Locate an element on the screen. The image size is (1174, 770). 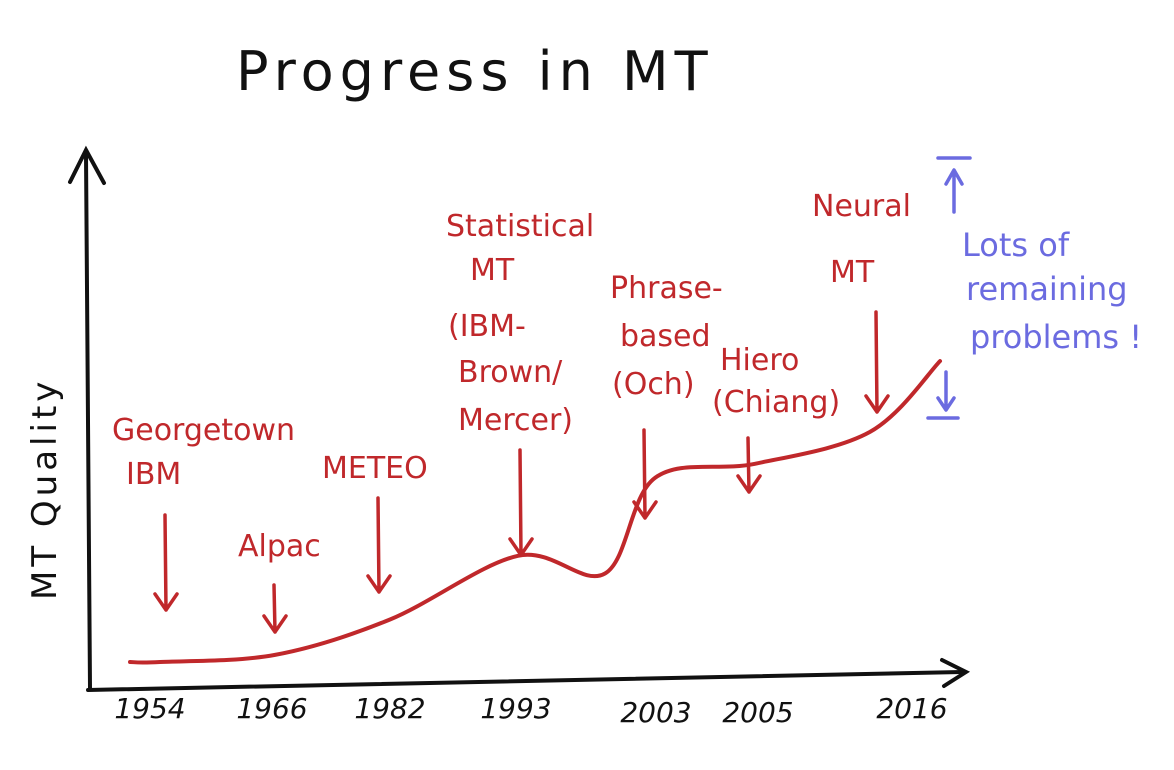
x-tick-label: 2003 is located at coordinates (655, 712).